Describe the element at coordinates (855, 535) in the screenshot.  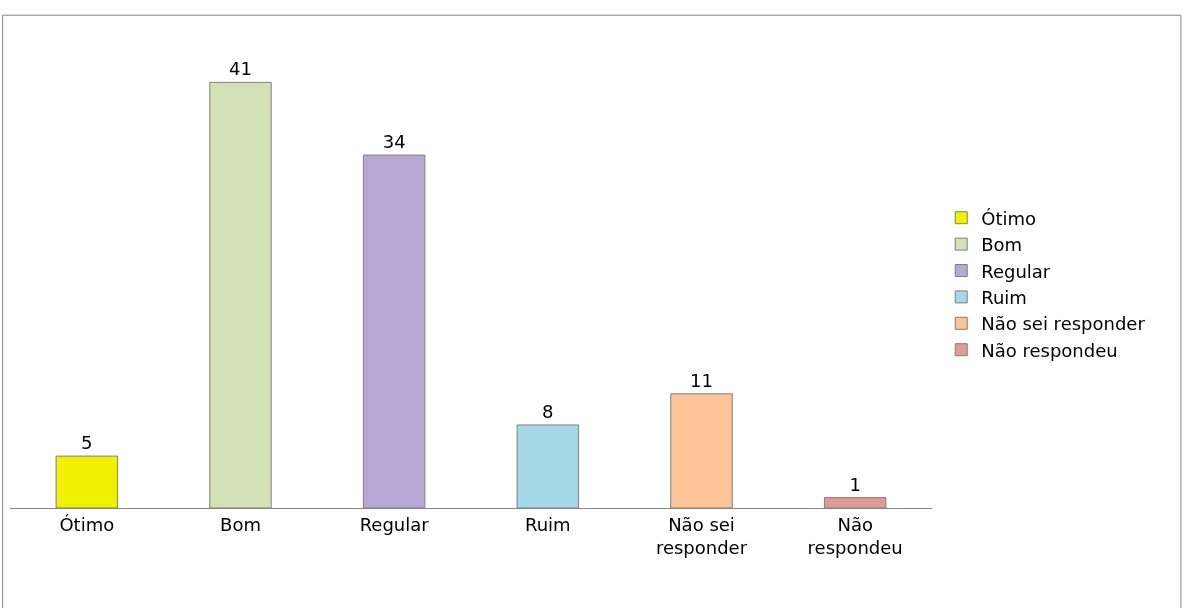
I see `x-tick-label: Não respondeu` at that location.